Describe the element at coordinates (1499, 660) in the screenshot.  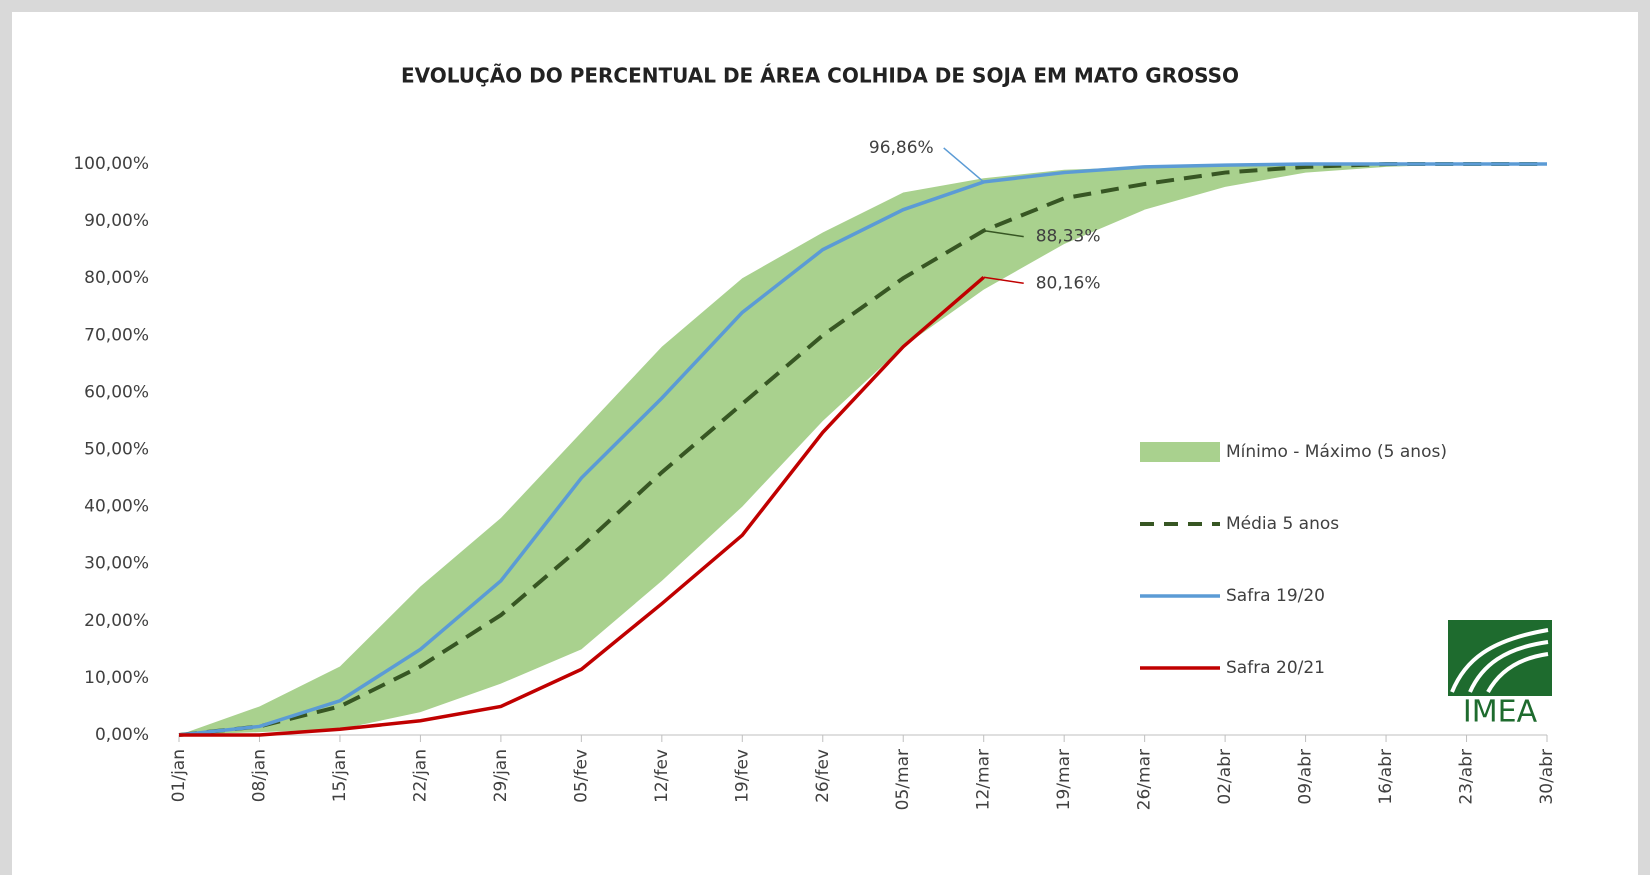
I see `logo-stripes` at that location.